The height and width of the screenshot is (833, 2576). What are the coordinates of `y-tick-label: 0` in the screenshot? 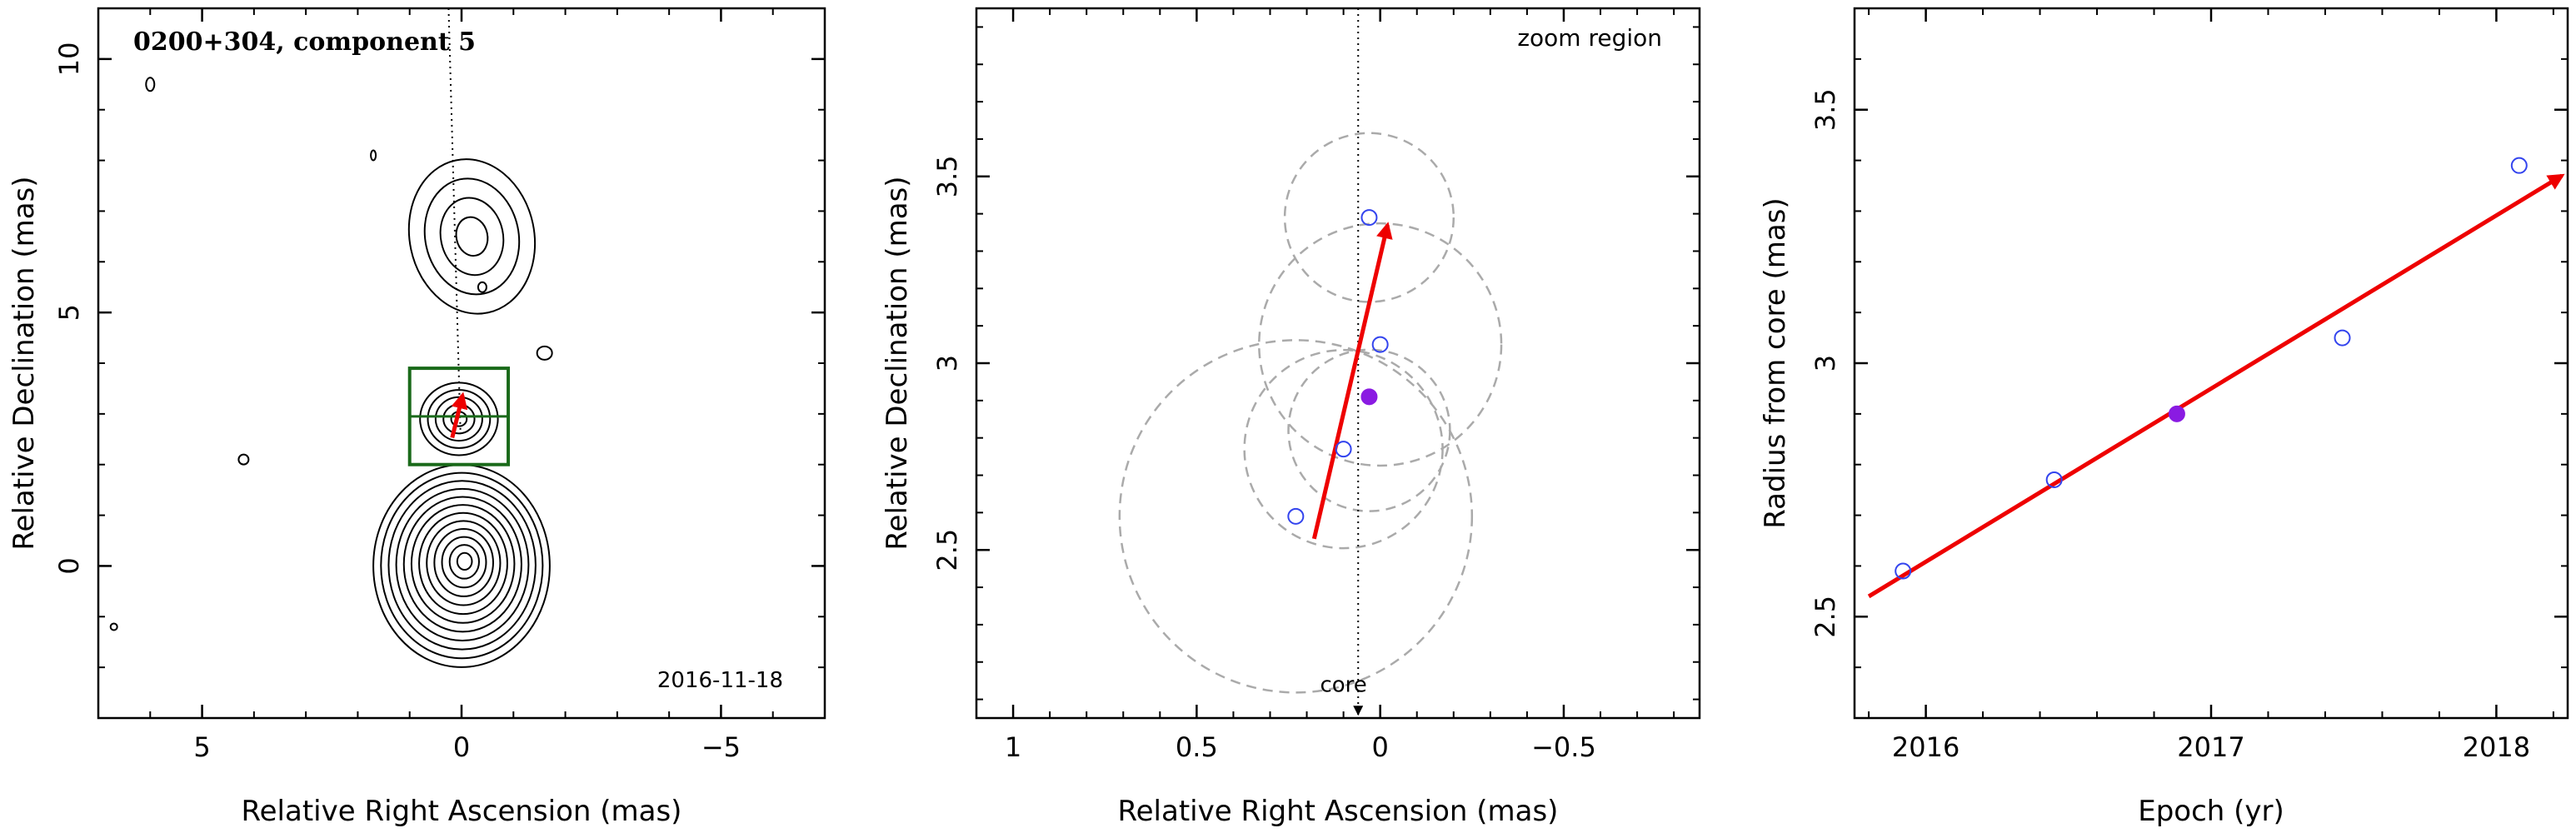 It's located at (69, 565).